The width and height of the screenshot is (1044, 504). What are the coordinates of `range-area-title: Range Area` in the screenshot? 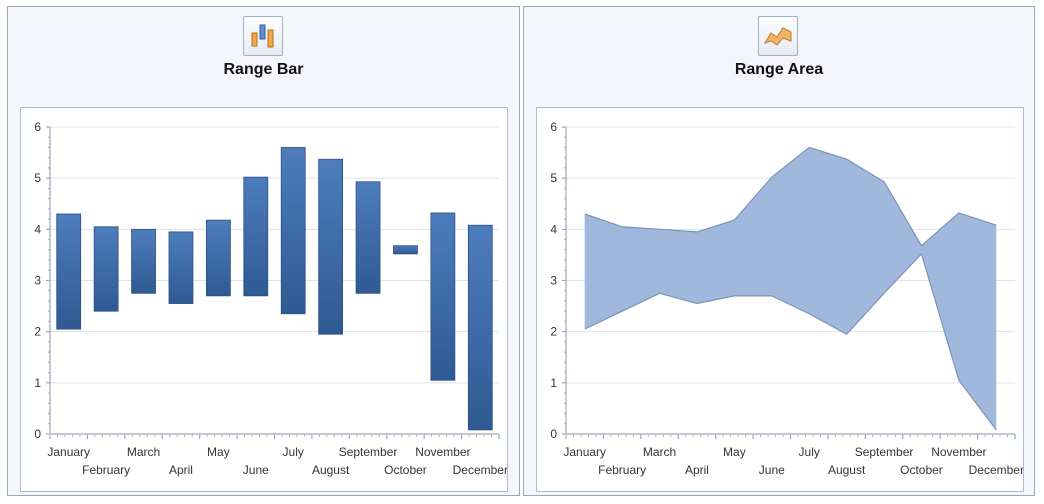 It's located at (779, 69).